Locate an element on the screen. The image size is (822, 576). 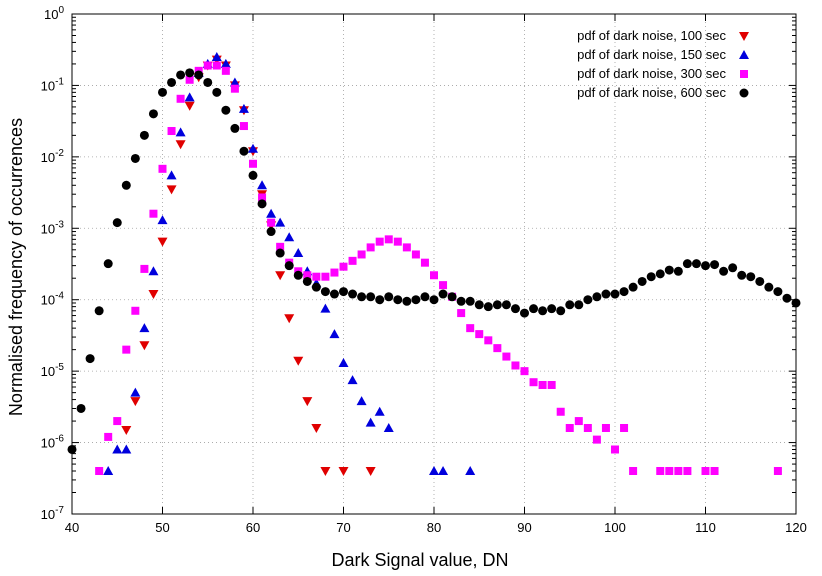
y-tick-label: 10⁻⁴ is located at coordinates (53, 299).